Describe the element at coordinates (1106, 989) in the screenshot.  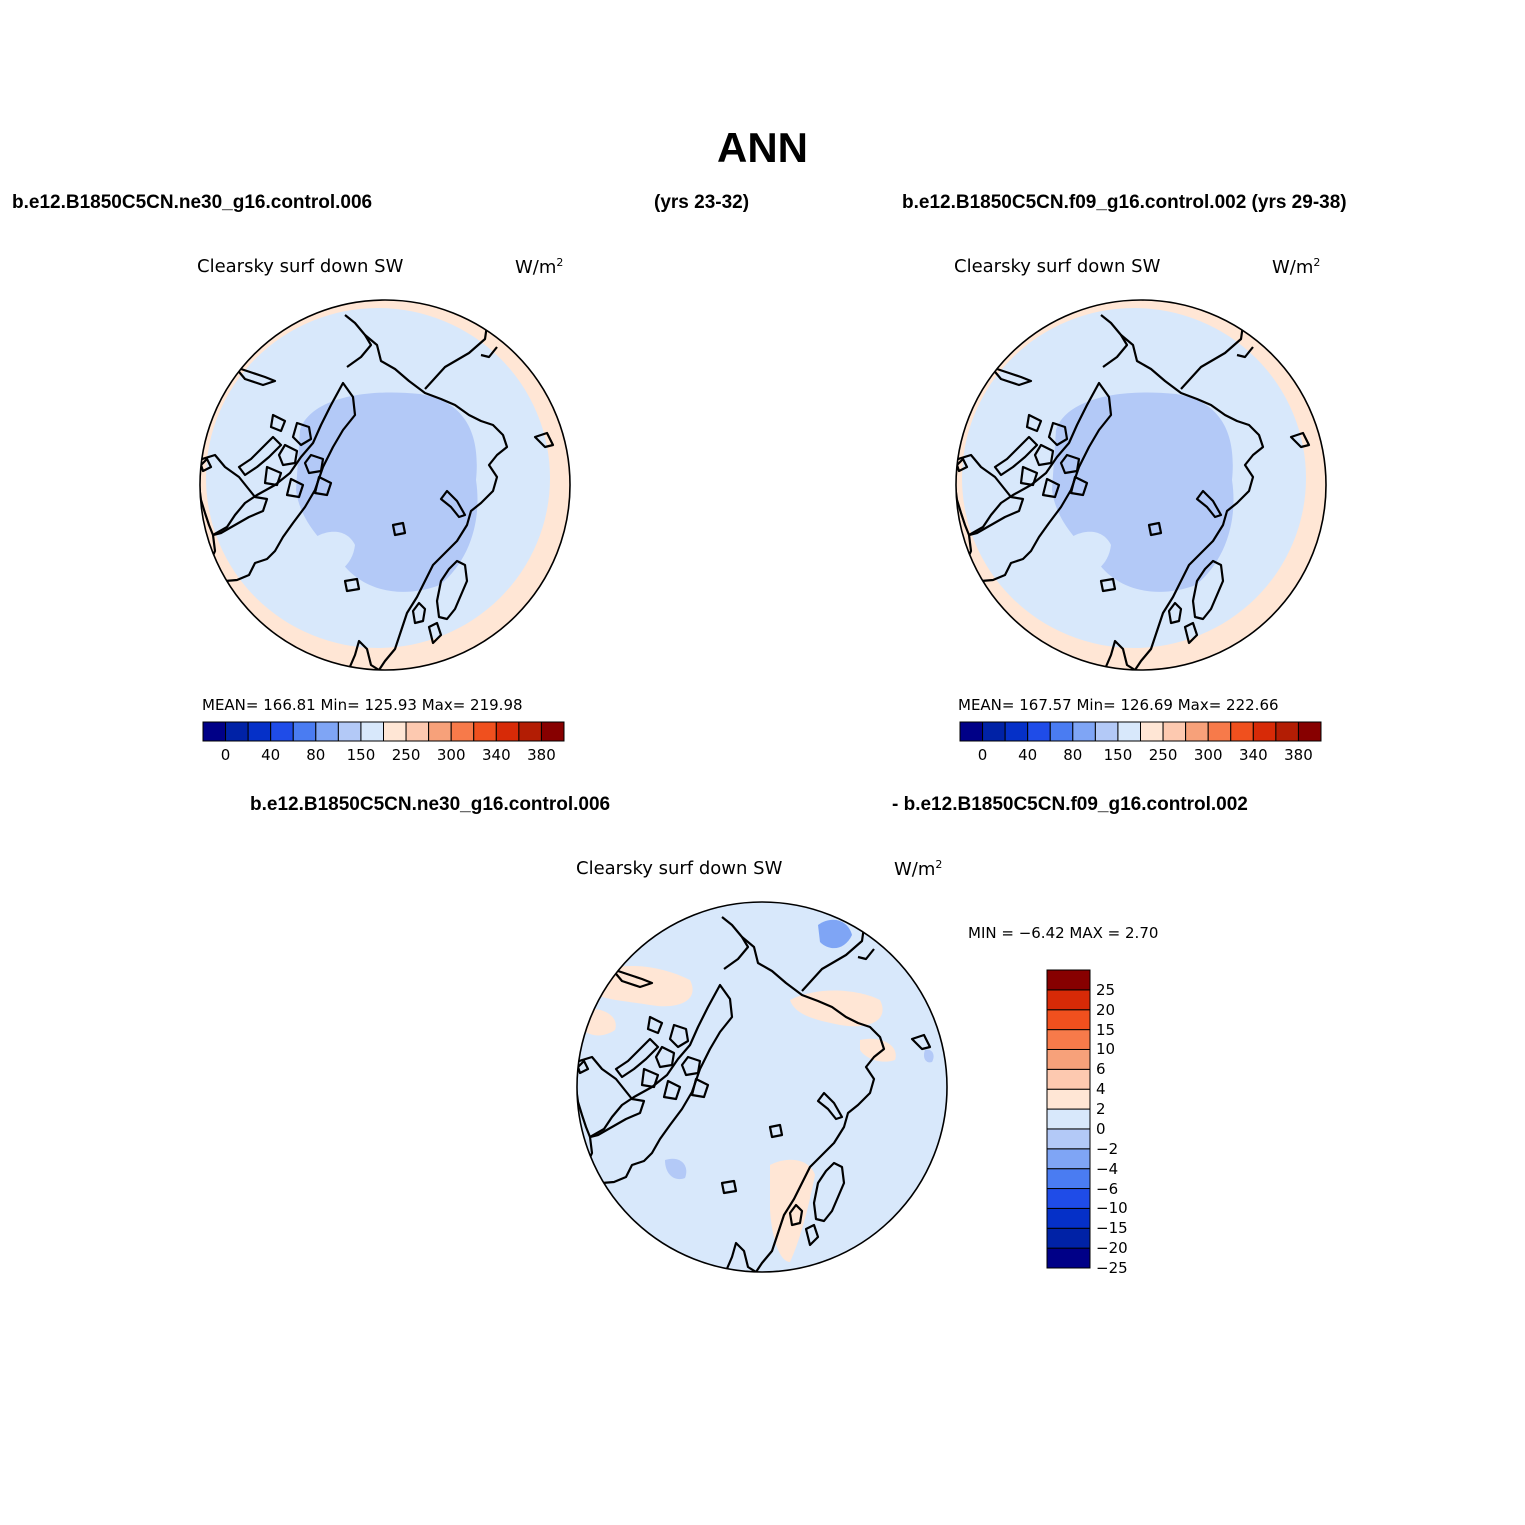
I see `colorbar-tick-label: 25` at that location.